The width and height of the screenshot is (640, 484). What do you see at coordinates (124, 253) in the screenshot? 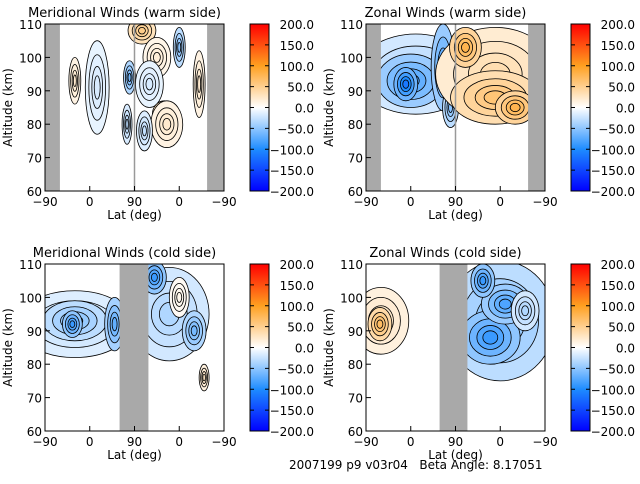
I see `chart-title: Meridional Winds (cold side)` at bounding box center [124, 253].